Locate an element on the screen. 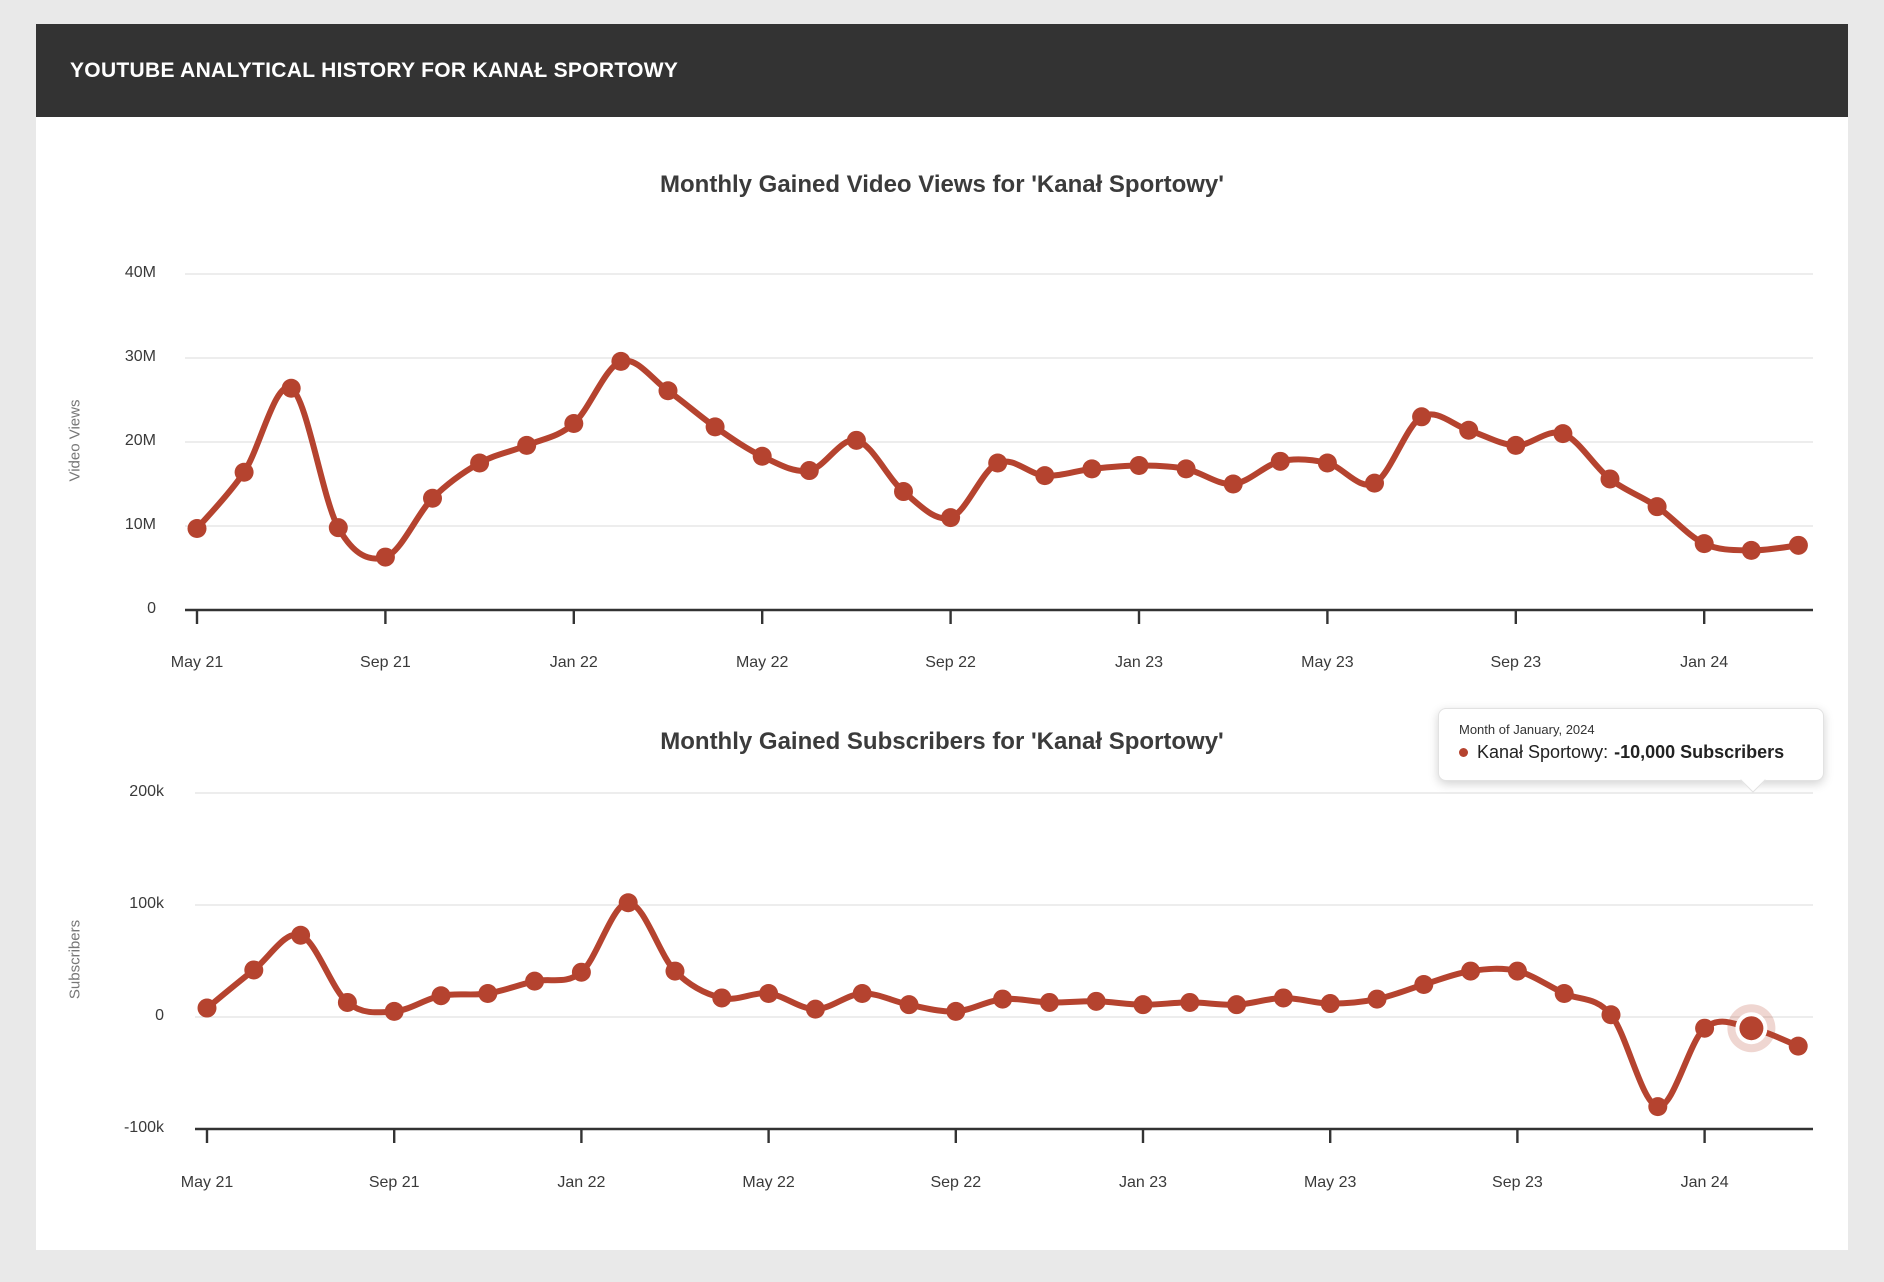  views-x-tick-label: Jan 24 is located at coordinates (1704, 662).